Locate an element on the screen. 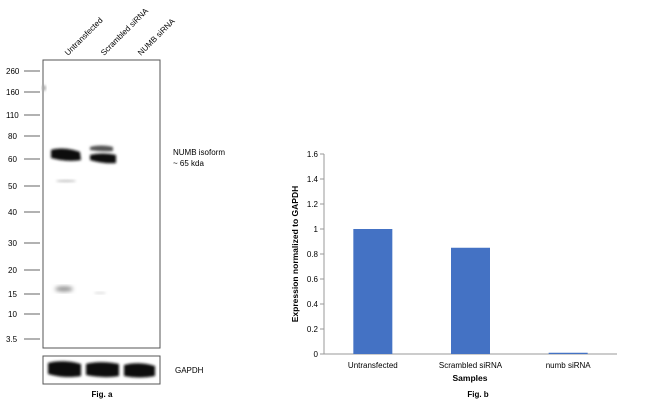 This screenshot has width=650, height=409. y-tick-label: 1 is located at coordinates (316, 229).